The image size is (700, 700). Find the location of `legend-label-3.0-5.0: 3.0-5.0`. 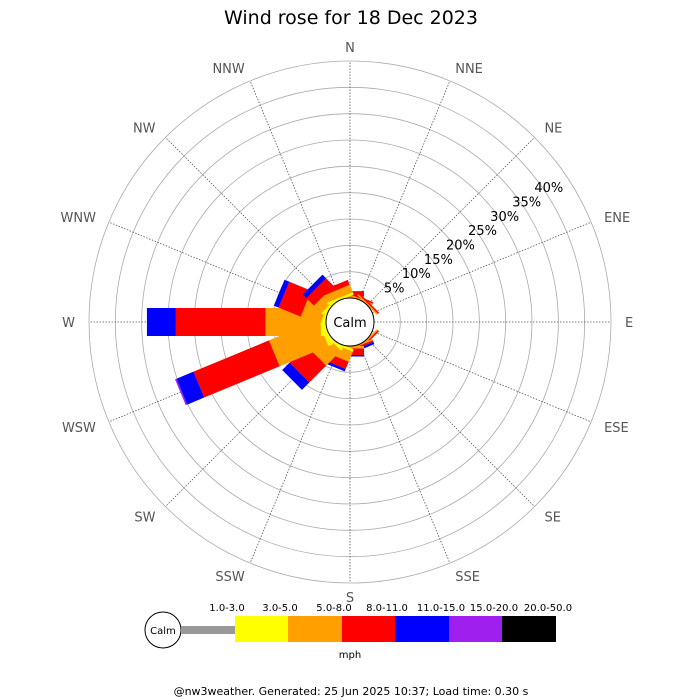

legend-label-3.0-5.0: 3.0-5.0 is located at coordinates (279, 608).